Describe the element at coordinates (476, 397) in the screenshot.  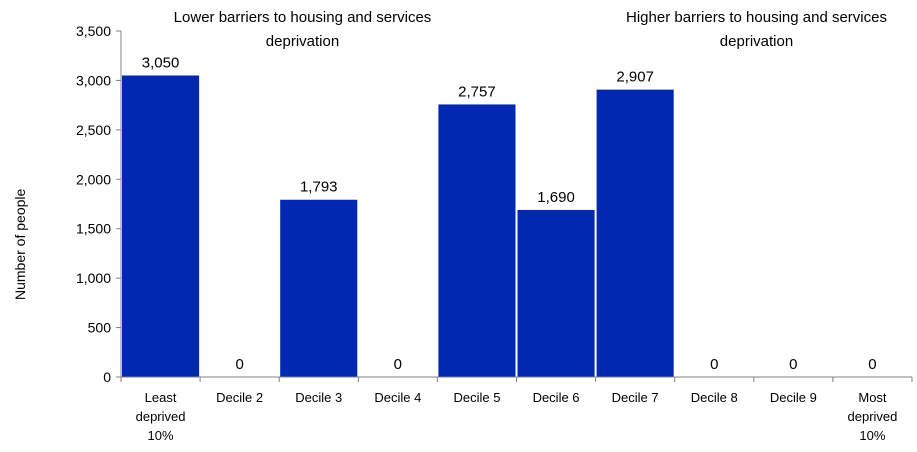
I see `category-label-5: Decile 5` at that location.